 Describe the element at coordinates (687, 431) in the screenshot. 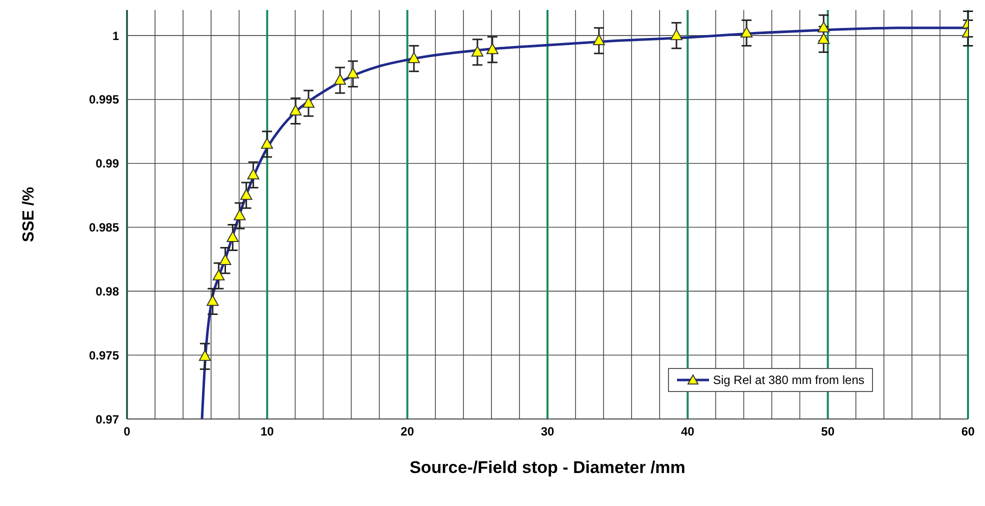

I see `x-tick-label: 40` at that location.